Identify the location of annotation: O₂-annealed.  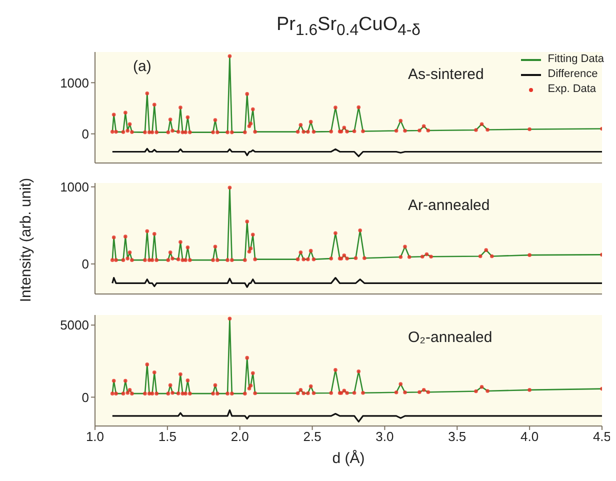
(450, 337).